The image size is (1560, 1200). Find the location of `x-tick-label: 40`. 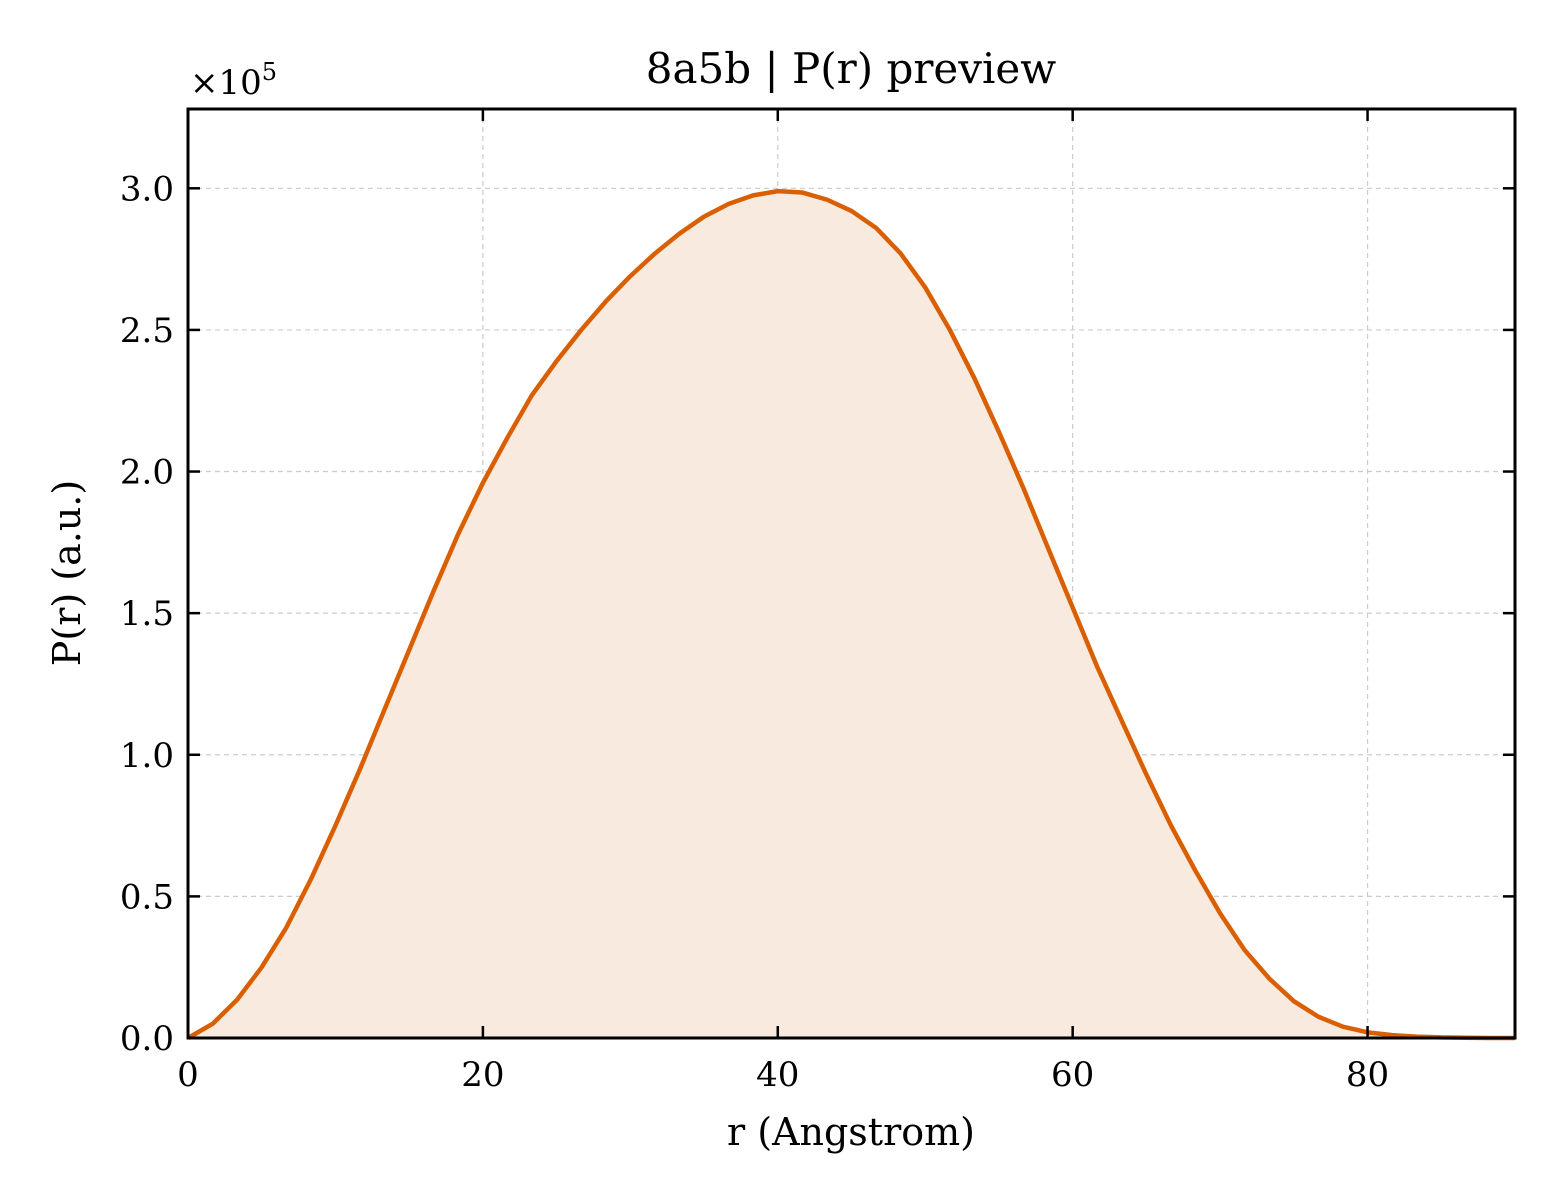

x-tick-label: 40 is located at coordinates (777, 1075).